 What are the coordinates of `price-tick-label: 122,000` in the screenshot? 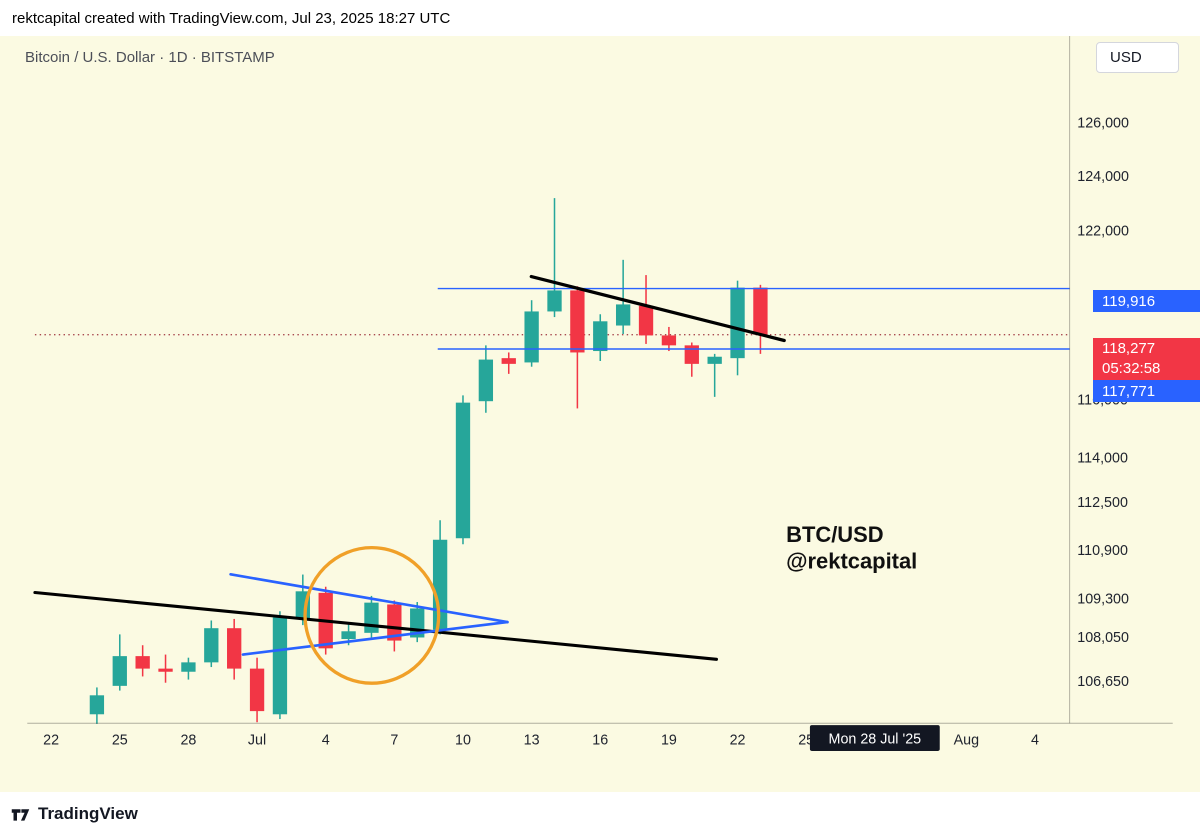 It's located at (1103, 232).